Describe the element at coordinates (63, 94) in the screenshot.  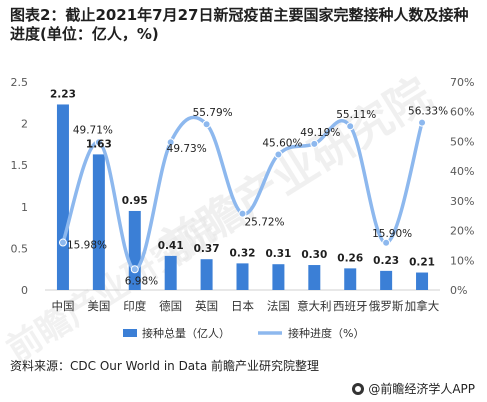
I see `bar-value-label: 2.23` at that location.